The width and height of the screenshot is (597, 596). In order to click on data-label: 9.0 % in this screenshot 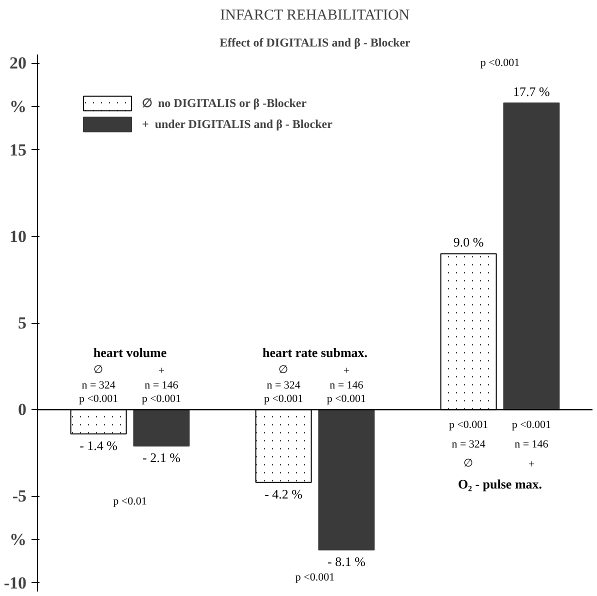, I will do `click(468, 242)`.